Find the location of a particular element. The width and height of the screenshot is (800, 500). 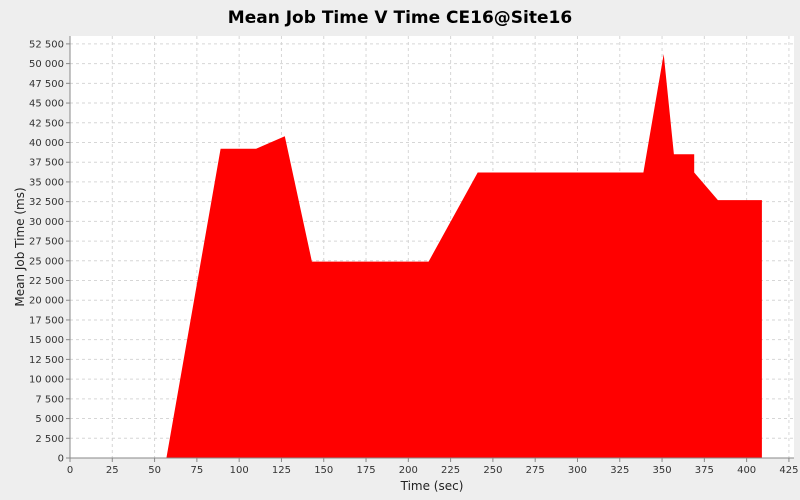

y-tick-label: 27 500 is located at coordinates (46, 242).